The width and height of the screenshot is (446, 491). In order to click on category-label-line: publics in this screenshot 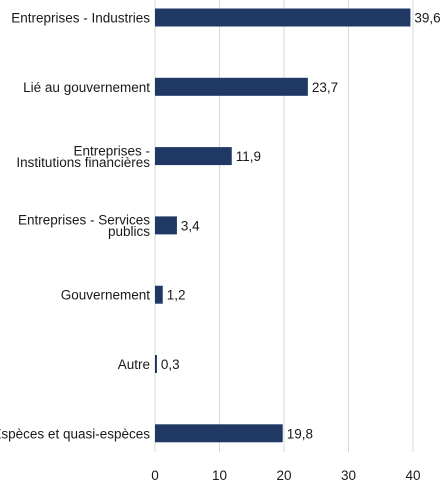, I will do `click(129, 231)`.